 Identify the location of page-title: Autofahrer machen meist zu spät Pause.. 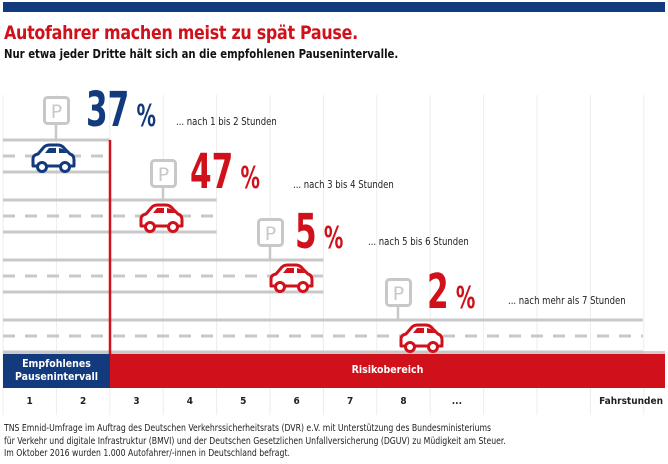
(181, 33).